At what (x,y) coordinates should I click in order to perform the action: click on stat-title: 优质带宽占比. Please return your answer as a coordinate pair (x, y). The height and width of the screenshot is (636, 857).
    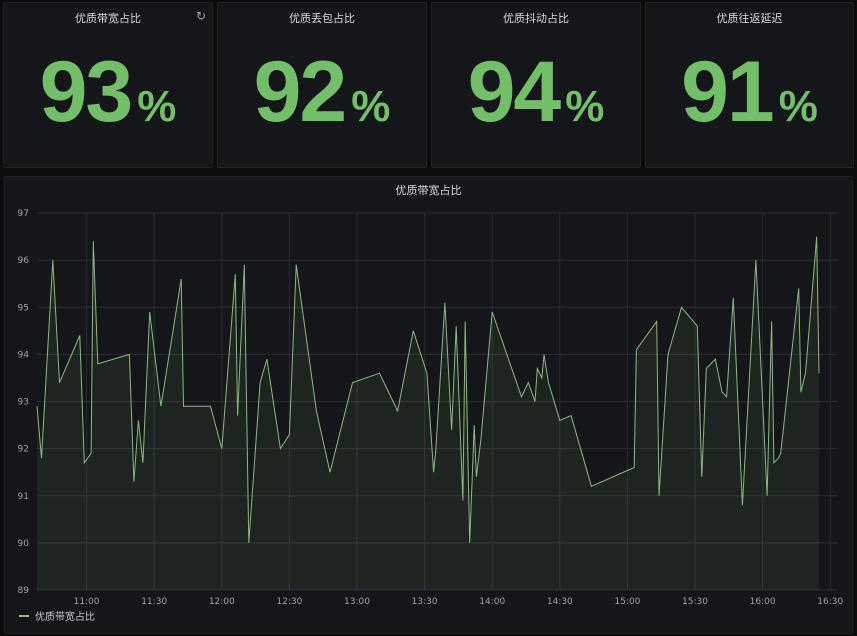
    Looking at the image, I should click on (108, 18).